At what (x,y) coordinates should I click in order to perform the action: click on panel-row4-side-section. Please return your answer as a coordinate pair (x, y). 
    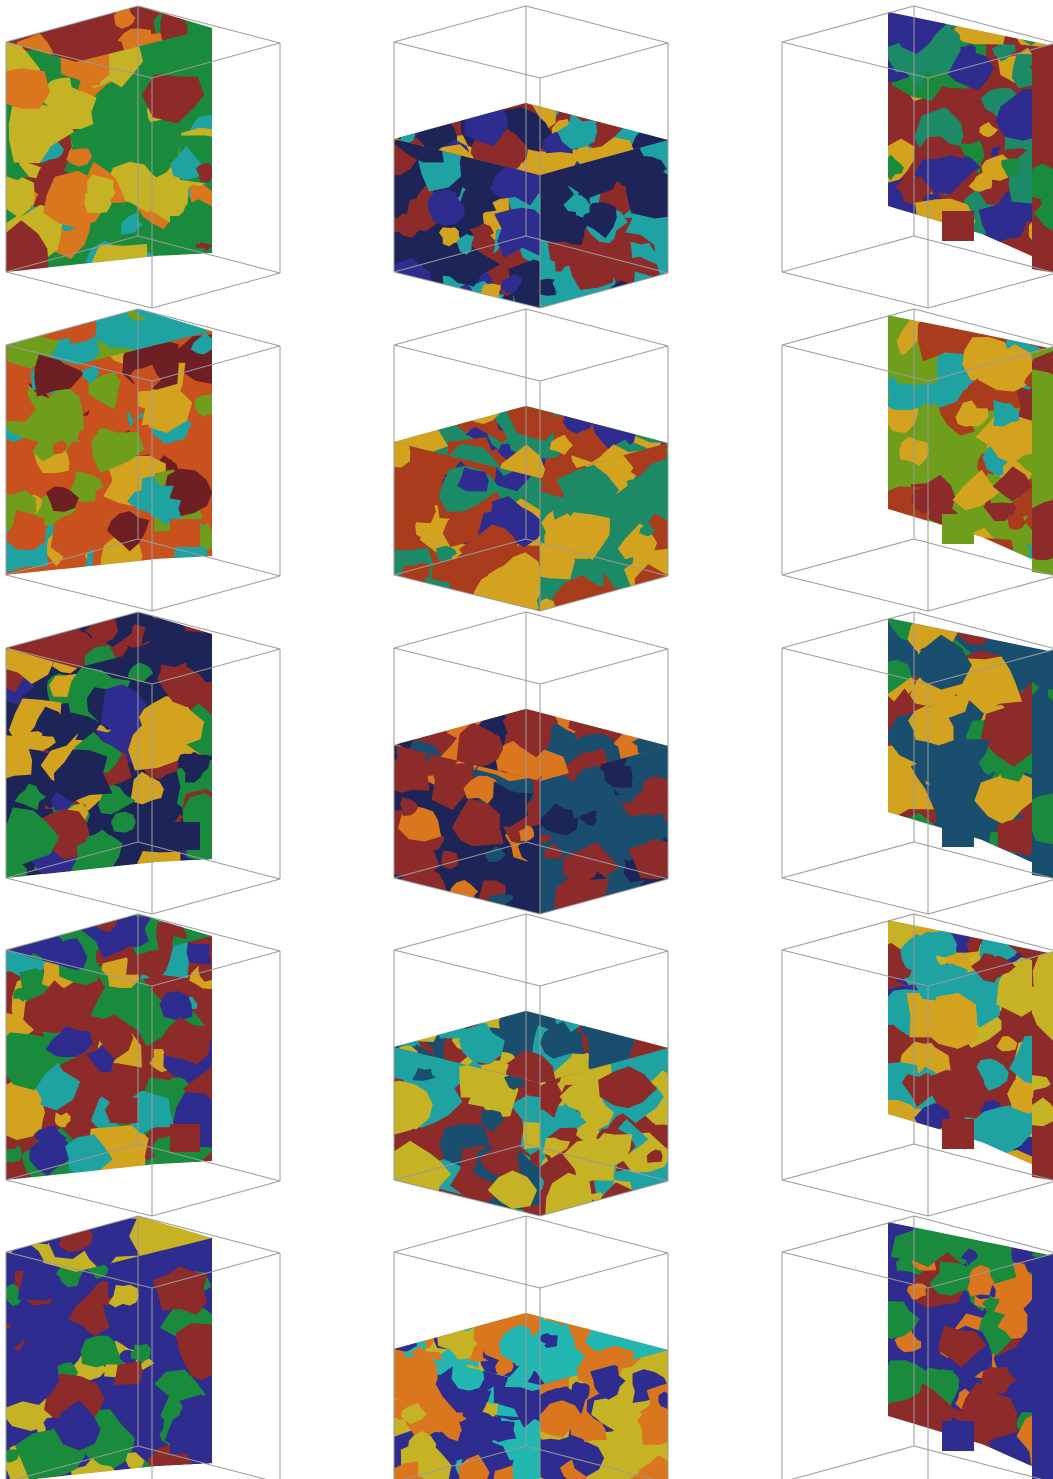
    Looking at the image, I should click on (143, 1065).